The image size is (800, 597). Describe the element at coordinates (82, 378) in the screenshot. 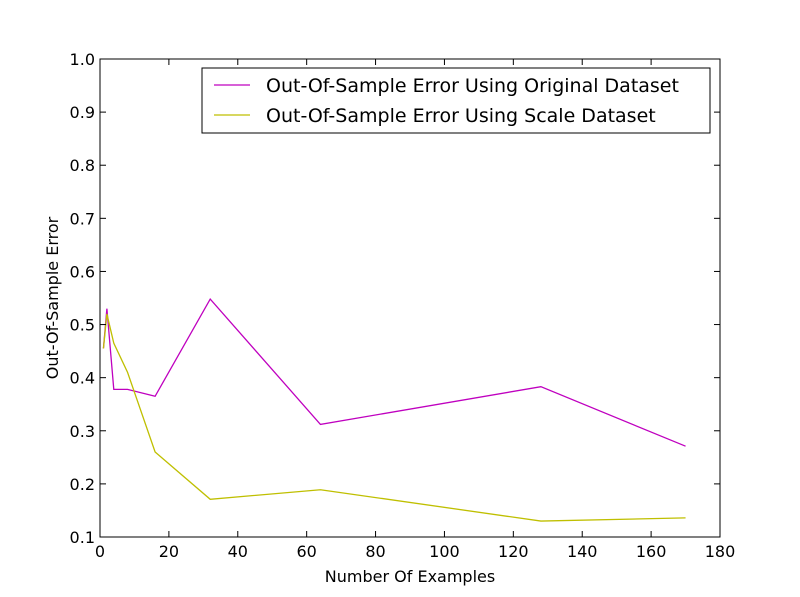

I see `y-tick-label: 0.4` at that location.